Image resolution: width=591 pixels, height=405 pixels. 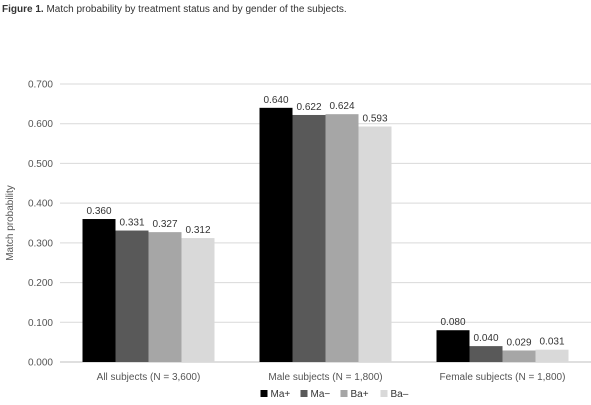 I want to click on y-tick-label: 0.200, so click(x=40, y=283).